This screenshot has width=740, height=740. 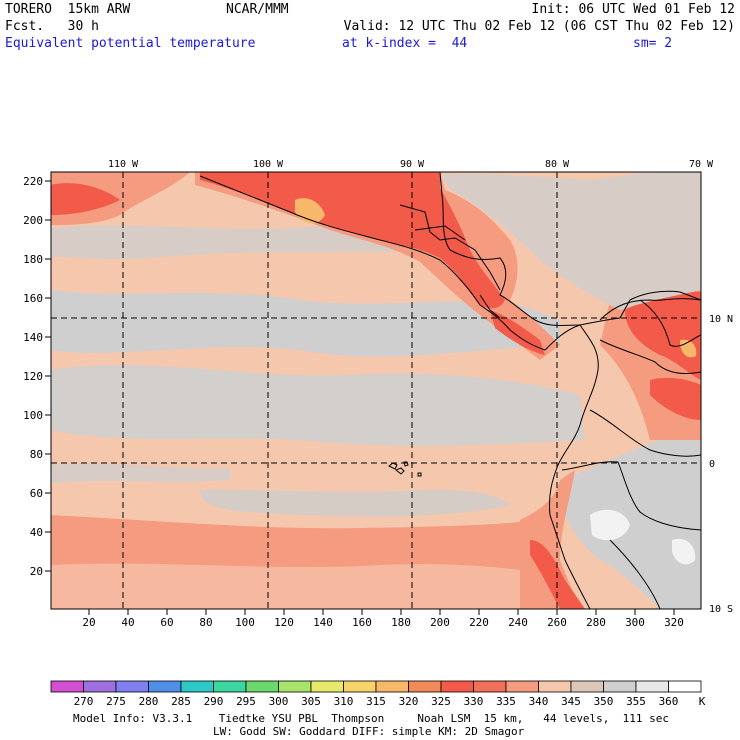 I want to click on colorbar-label: 315, so click(x=376, y=701).